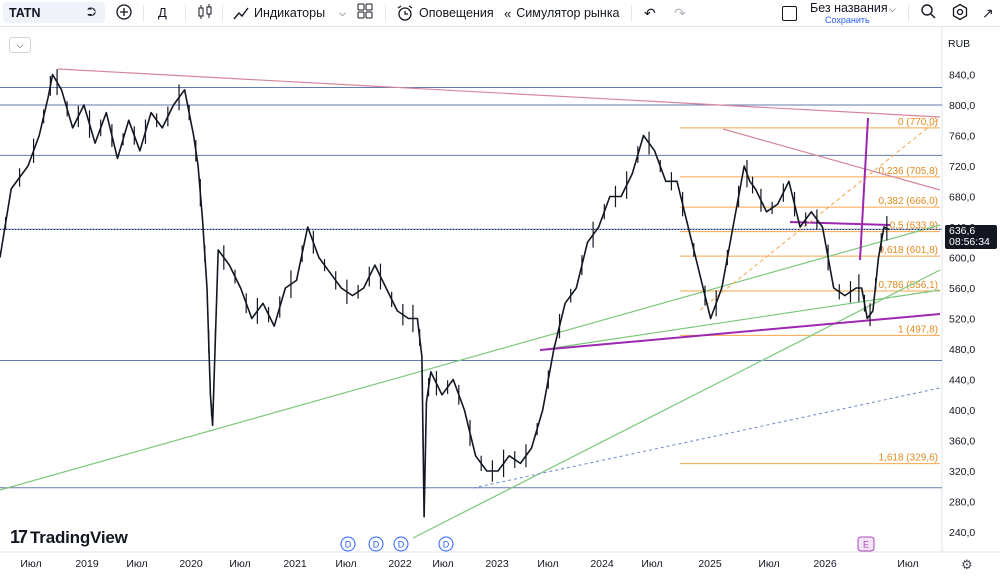 The image size is (1000, 578). Describe the element at coordinates (969, 242) in the screenshot. I see `bar-countdown: 08:56:34` at that location.